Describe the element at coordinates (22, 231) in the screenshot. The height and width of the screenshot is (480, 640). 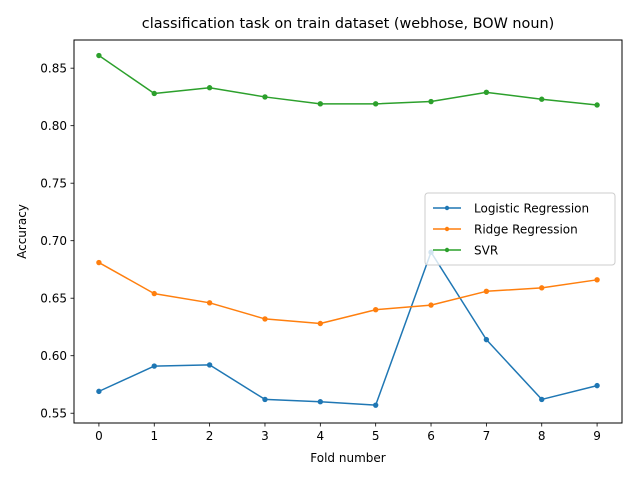
I see `y-axis-label: Accuracy` at that location.